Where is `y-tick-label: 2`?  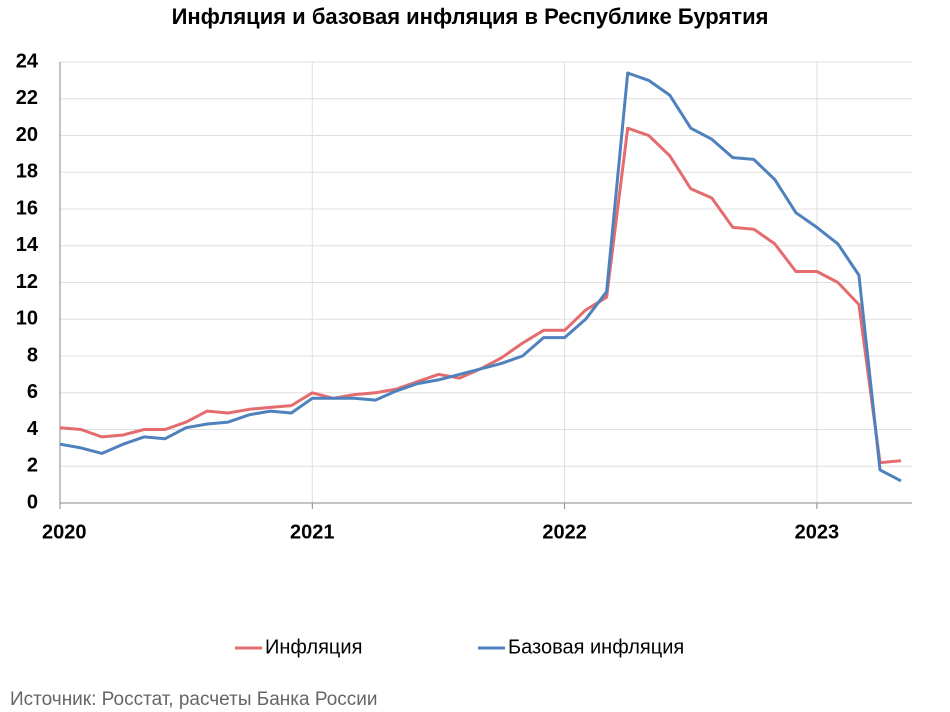 y-tick-label: 2 is located at coordinates (32, 466).